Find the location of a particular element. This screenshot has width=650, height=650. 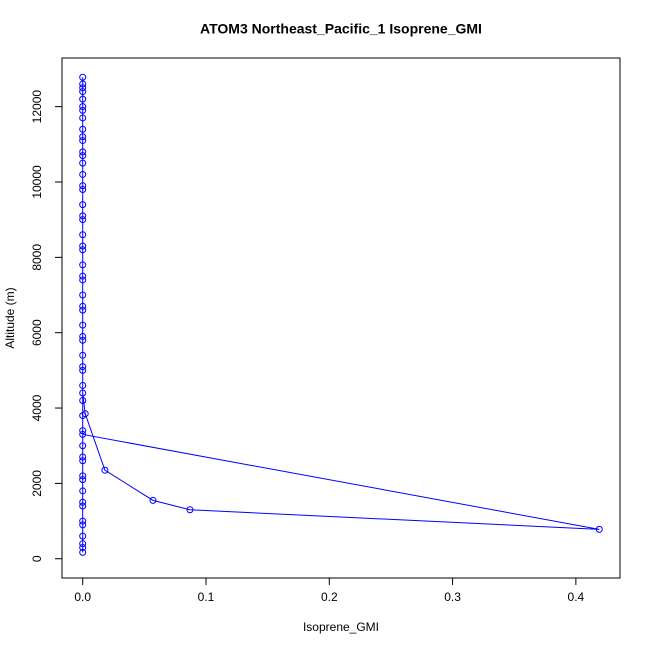

y-tick-label: 4000 is located at coordinates (37, 407).